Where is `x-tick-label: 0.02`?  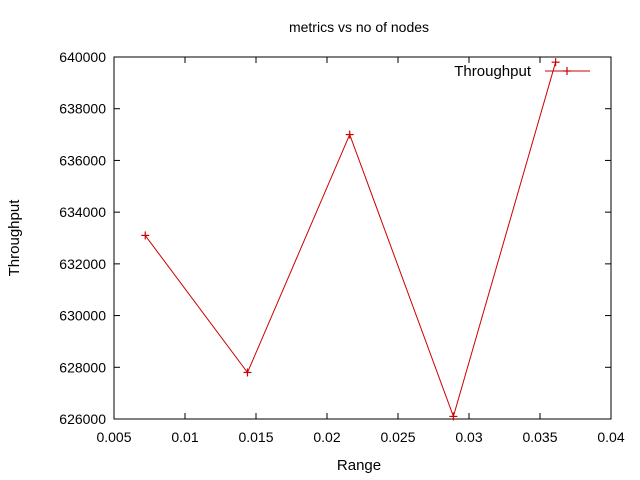
x-tick-label: 0.02 is located at coordinates (326, 437).